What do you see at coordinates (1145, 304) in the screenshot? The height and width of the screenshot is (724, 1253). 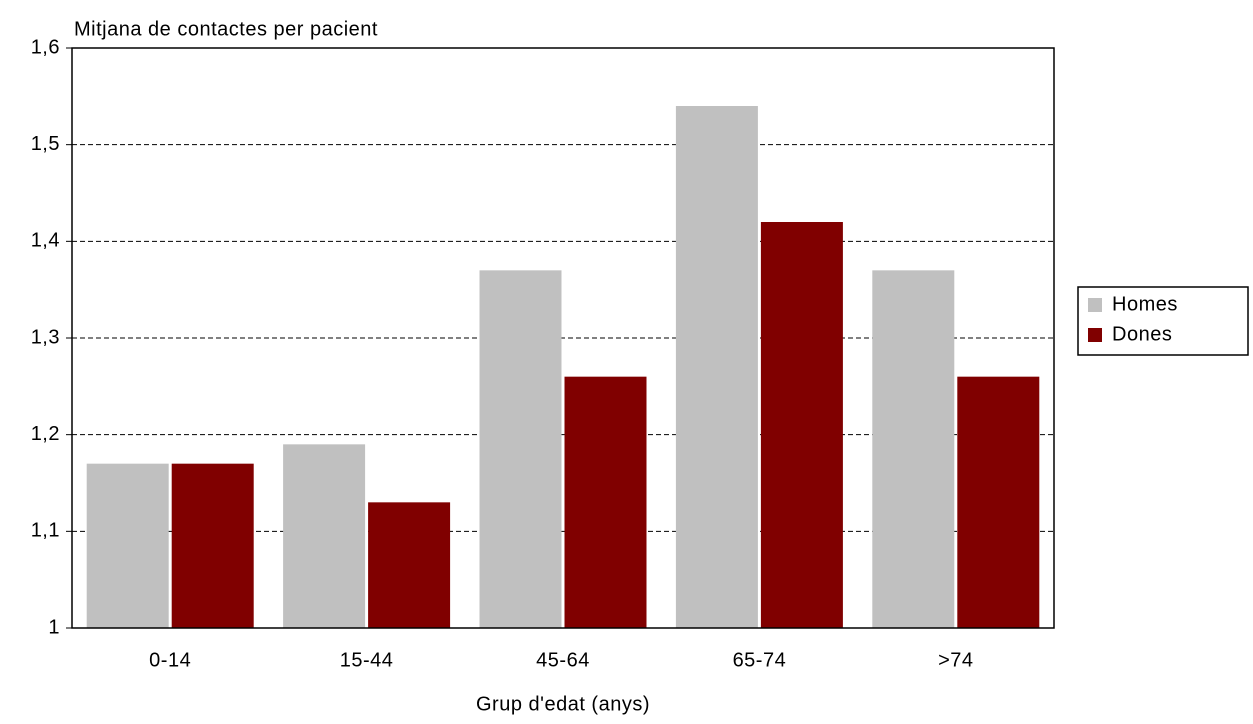 I see `legend-label: Homes` at bounding box center [1145, 304].